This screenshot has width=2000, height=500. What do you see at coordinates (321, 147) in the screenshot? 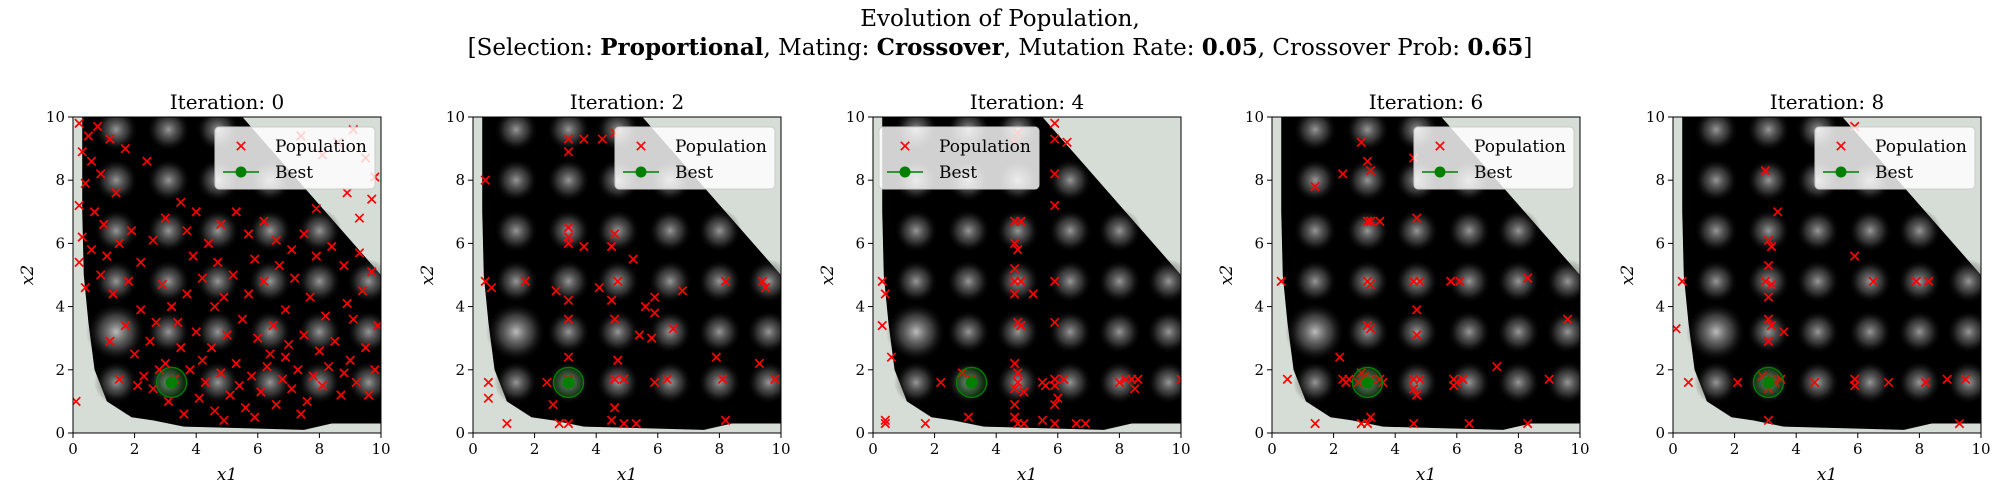
I see `legend-population-label: Population` at bounding box center [321, 147].